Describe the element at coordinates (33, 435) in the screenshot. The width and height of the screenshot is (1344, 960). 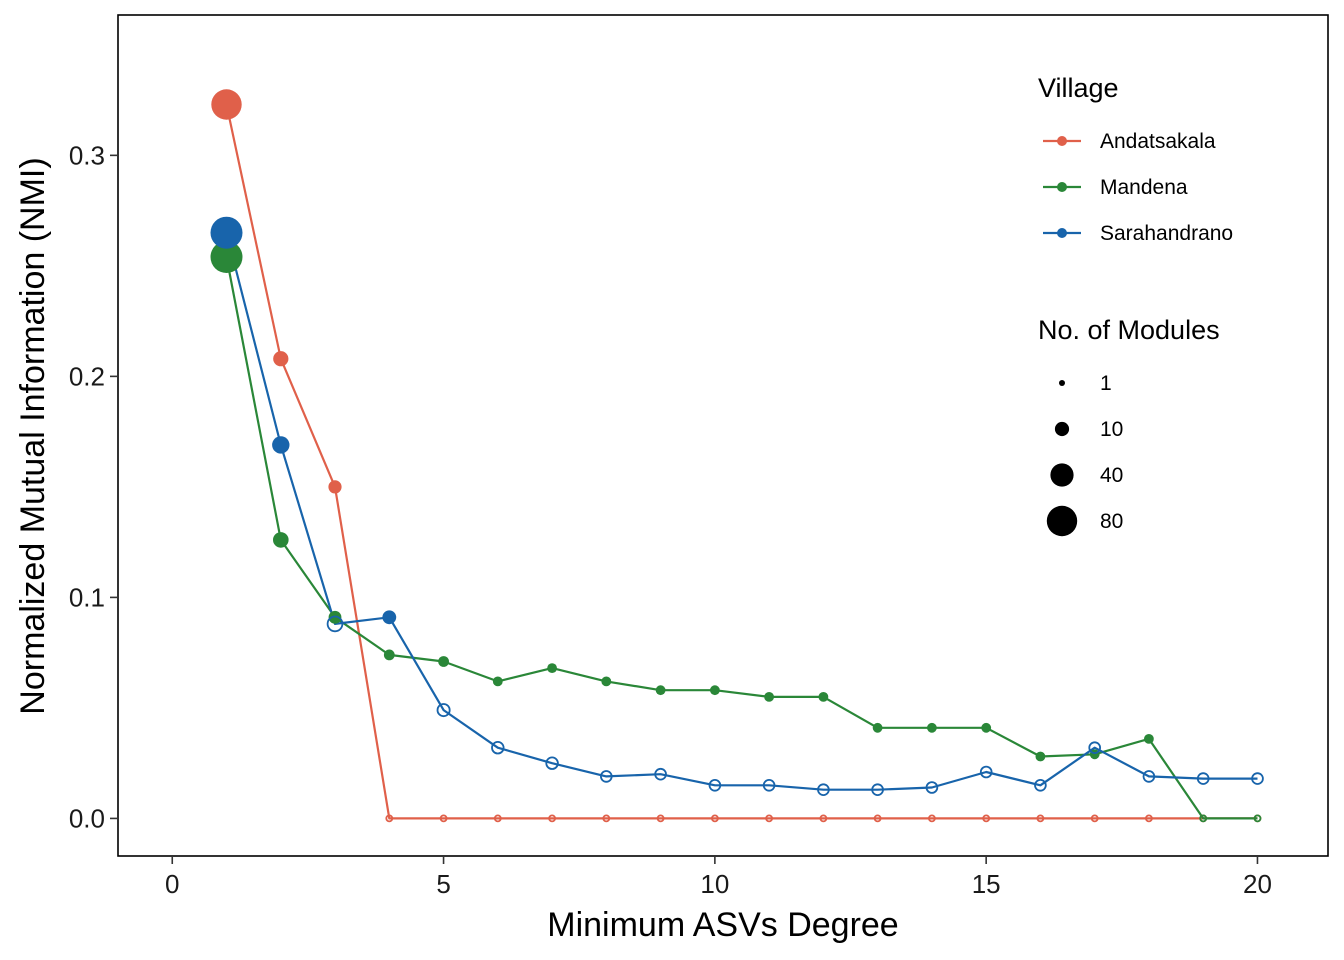
I see `y-axis-title: Normalized Mutual Information (NMI)` at that location.